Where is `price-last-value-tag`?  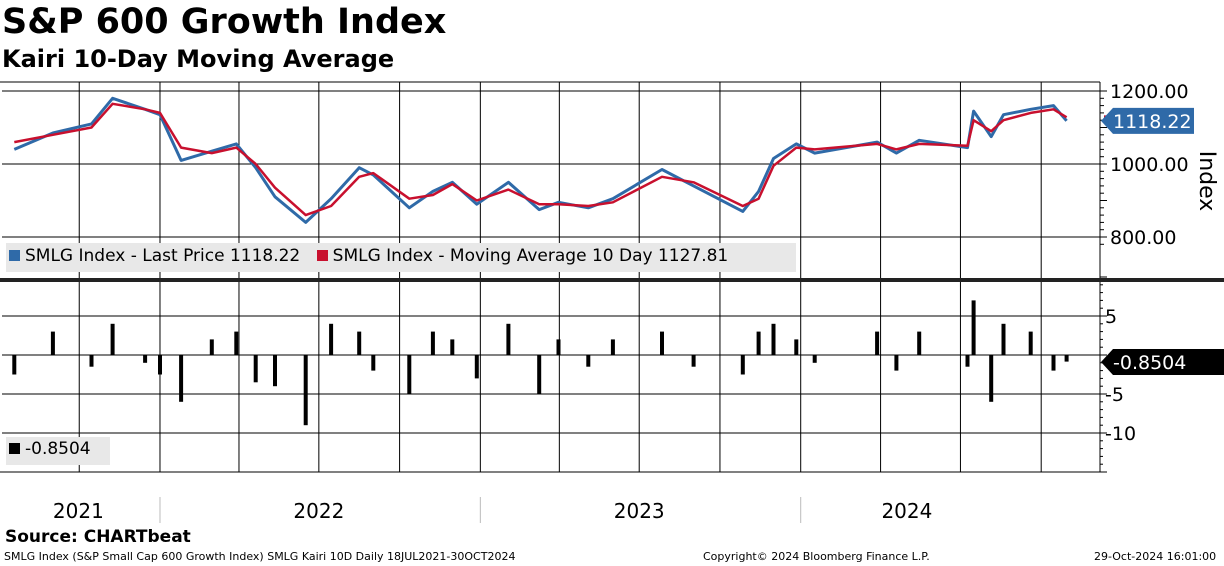
price-last-value-tag is located at coordinates (1147, 120).